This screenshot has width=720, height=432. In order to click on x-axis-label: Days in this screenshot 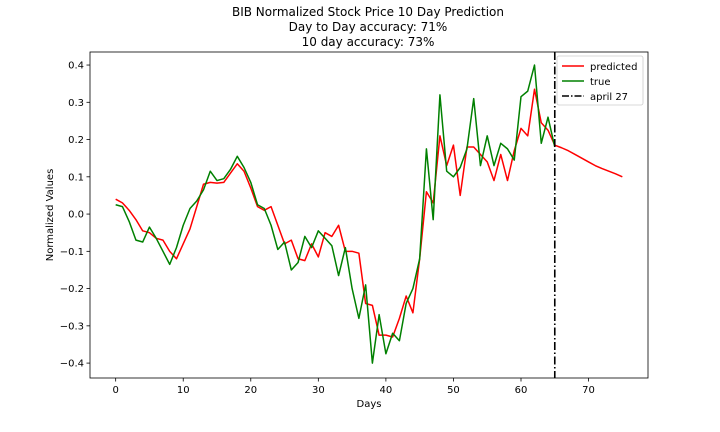, I will do `click(369, 404)`.